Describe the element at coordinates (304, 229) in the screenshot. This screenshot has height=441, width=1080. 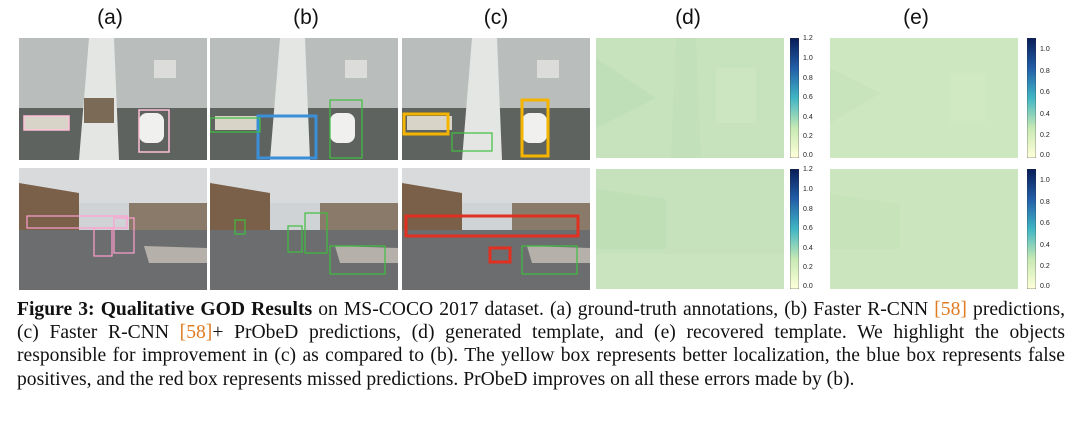
I see `photo-street-b` at that location.